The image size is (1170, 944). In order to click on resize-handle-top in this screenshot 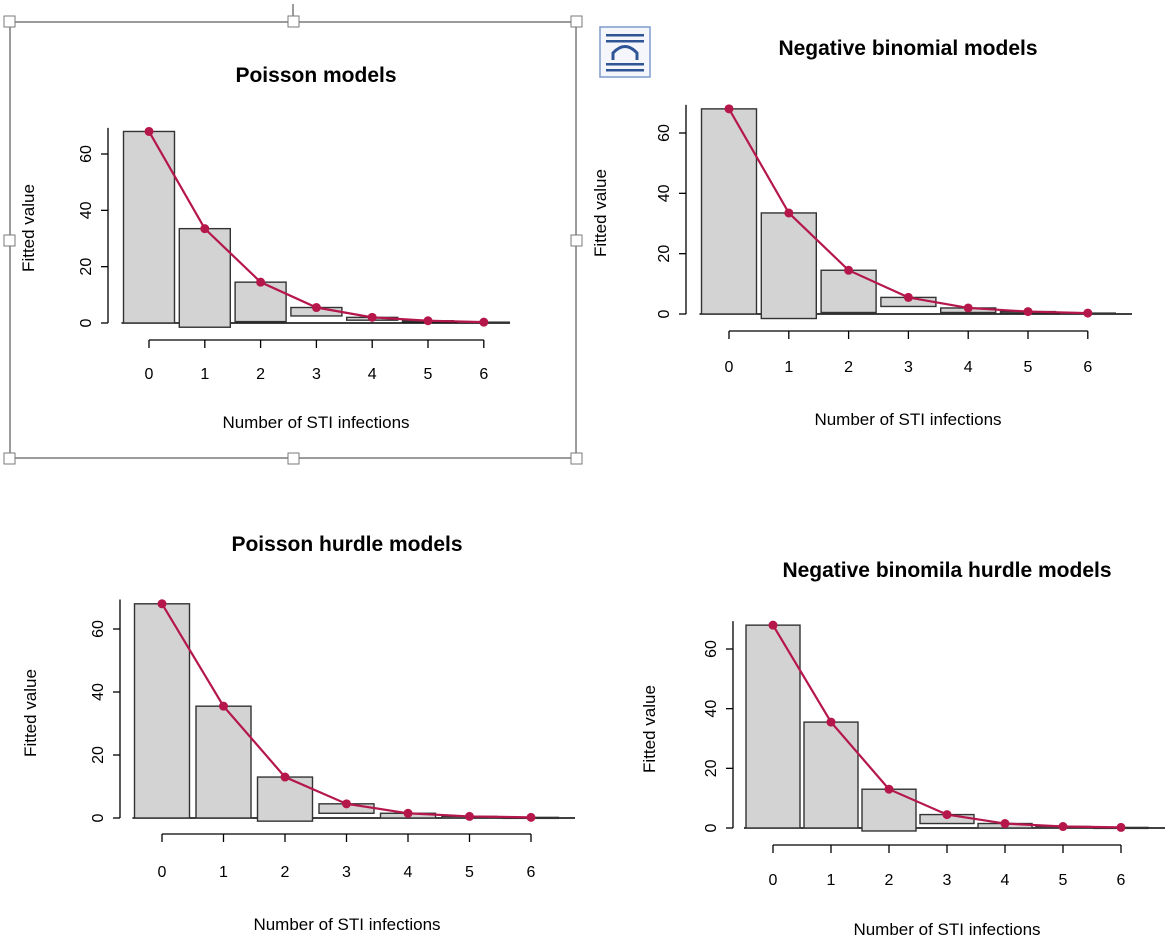, I will do `click(293, 21)`.